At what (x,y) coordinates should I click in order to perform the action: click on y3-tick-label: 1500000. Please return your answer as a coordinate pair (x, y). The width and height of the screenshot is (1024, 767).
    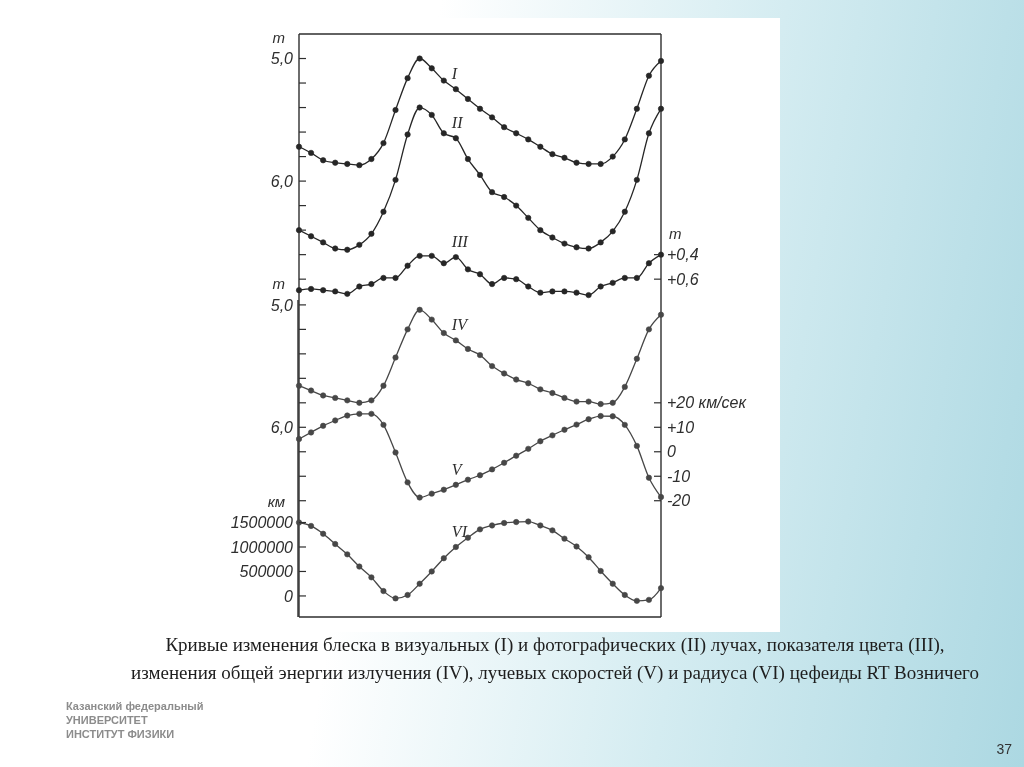
    Looking at the image, I should click on (262, 523).